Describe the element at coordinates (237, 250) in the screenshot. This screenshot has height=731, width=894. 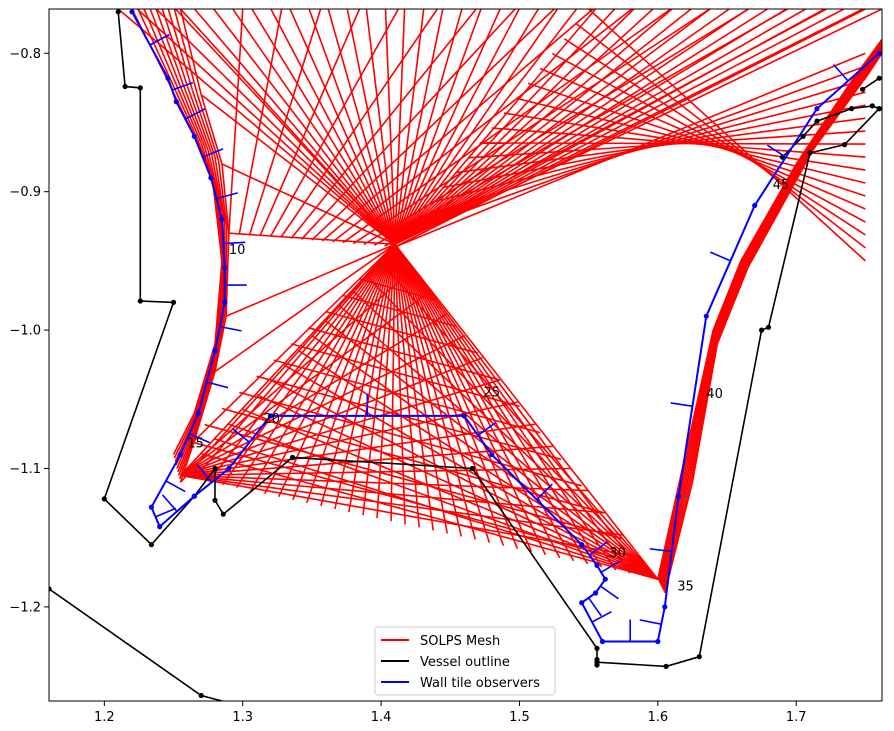
I see `observer-label: 10` at that location.